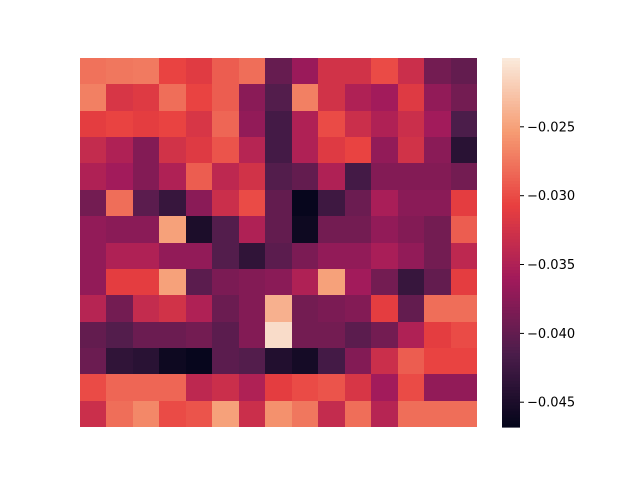  Describe the element at coordinates (252, 256) in the screenshot. I see `heatmap-cell-r7-c6` at that location.